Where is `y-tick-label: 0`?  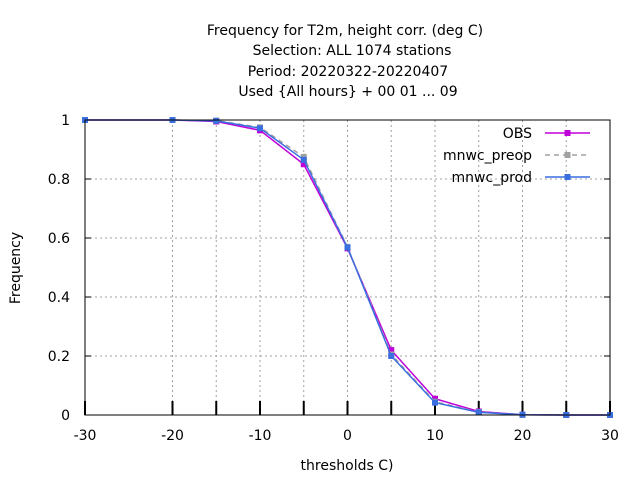 y-tick-label: 0 is located at coordinates (65, 416).